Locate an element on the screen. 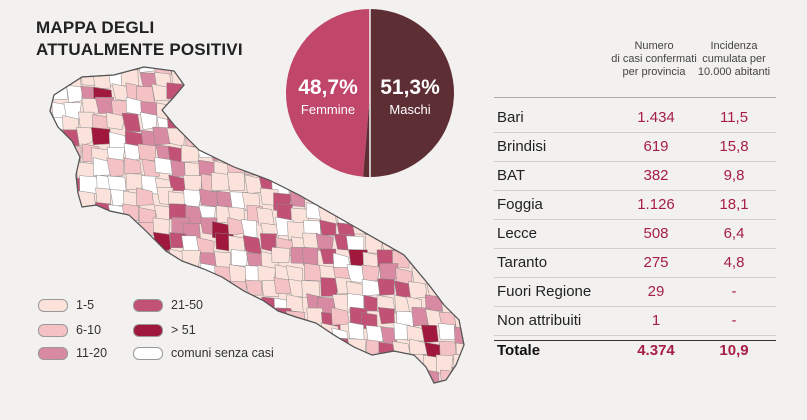 This screenshot has height=420, width=807. gender-pie-chart: 48,7% Femmine 51,3% Maschi is located at coordinates (370, 93).